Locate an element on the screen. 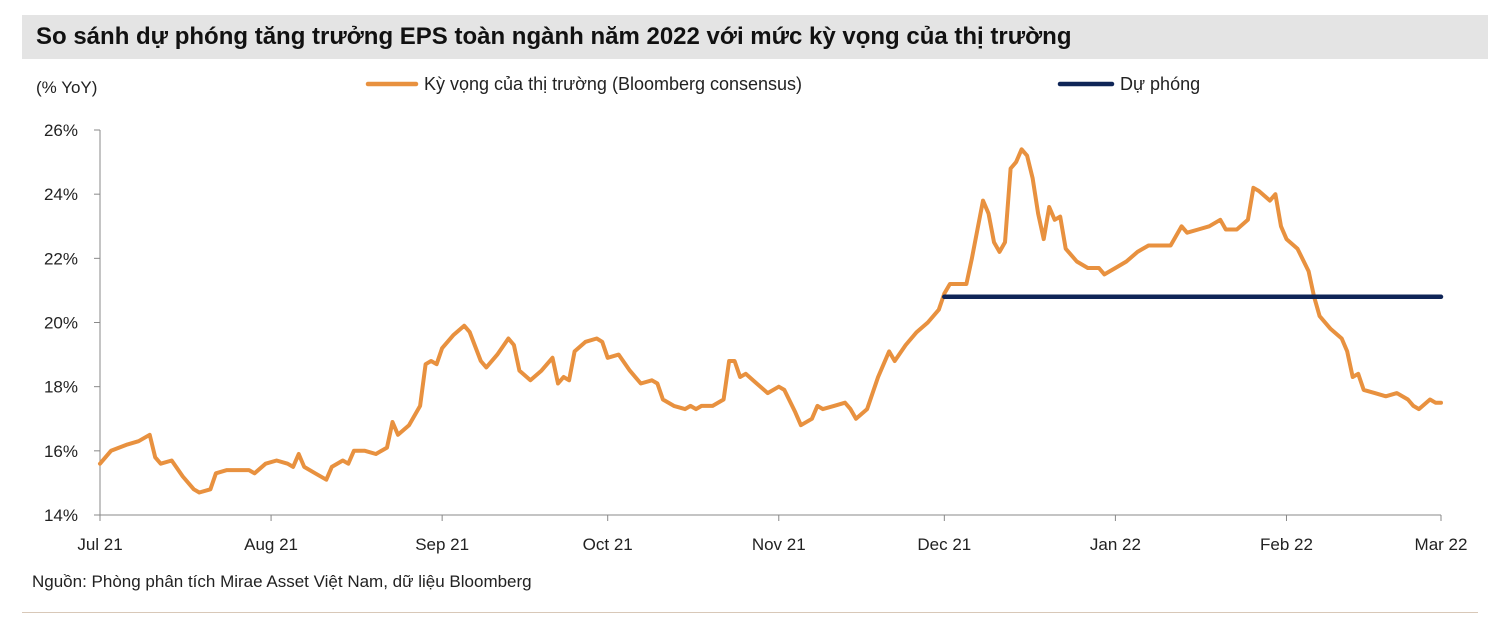 This screenshot has height=620, width=1508. y-axis-label: (% YoY) is located at coordinates (66, 87).